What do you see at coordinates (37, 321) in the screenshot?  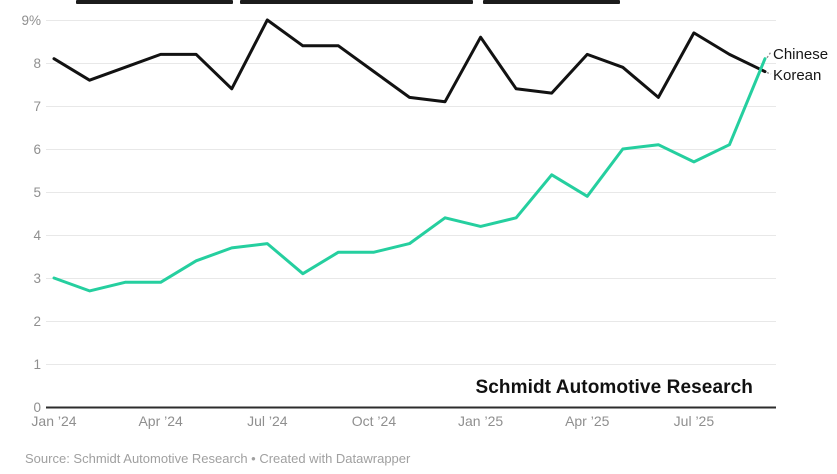 I see `y-tick-label: 2` at bounding box center [37, 321].